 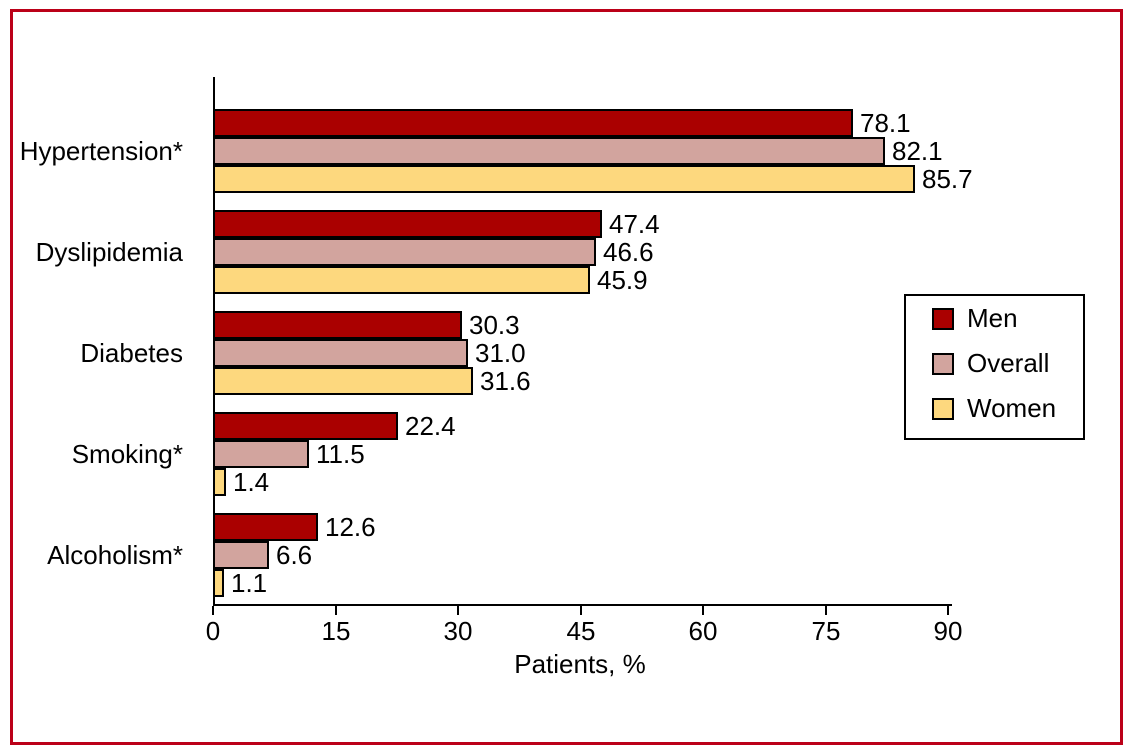 I want to click on value-label: 31.6, so click(x=505, y=381).